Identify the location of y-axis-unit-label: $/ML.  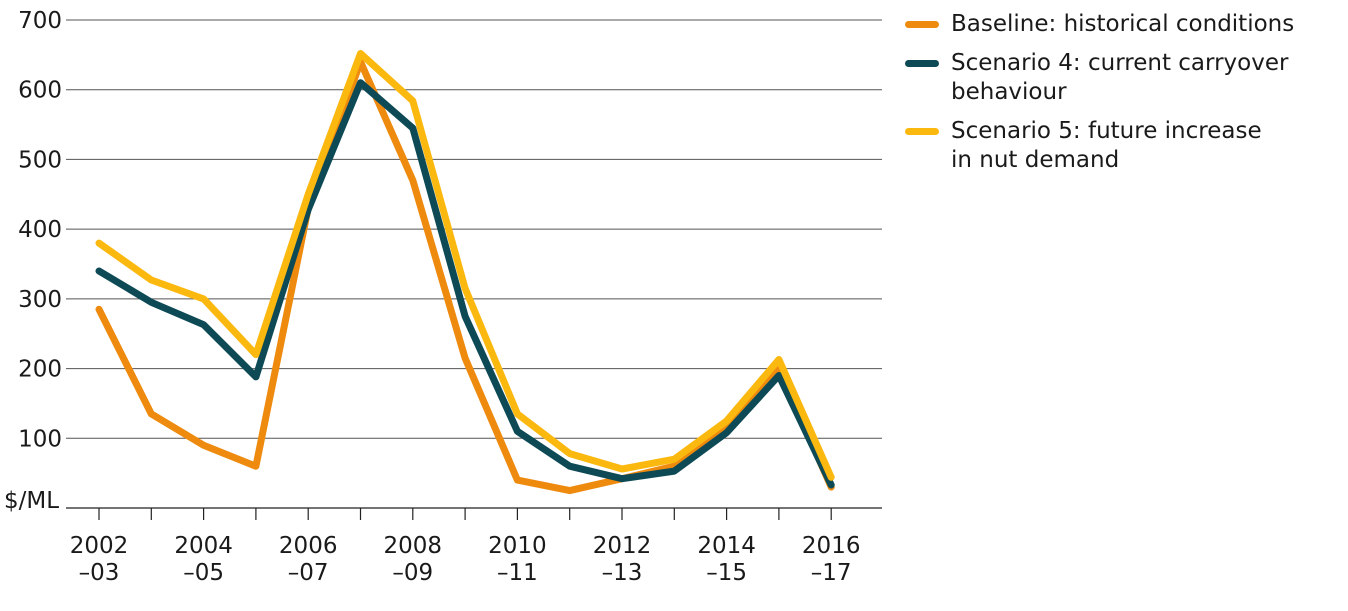
(31, 501).